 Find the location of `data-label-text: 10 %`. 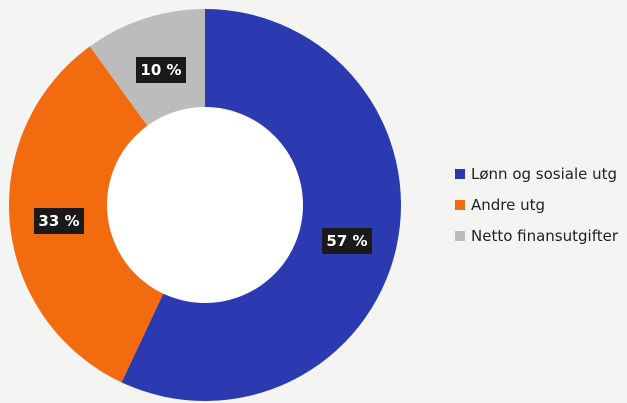

data-label-text: 10 % is located at coordinates (160, 70).